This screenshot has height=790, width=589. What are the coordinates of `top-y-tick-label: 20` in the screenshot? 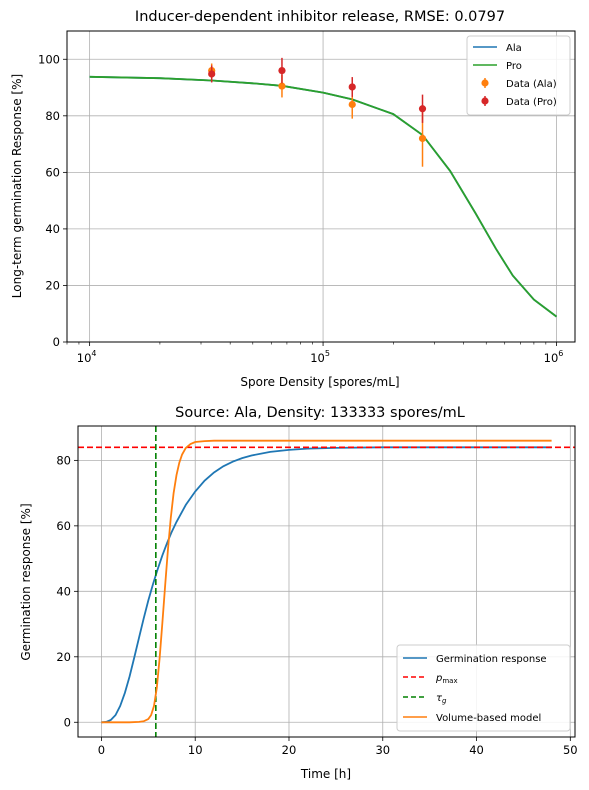 It's located at (52, 285).